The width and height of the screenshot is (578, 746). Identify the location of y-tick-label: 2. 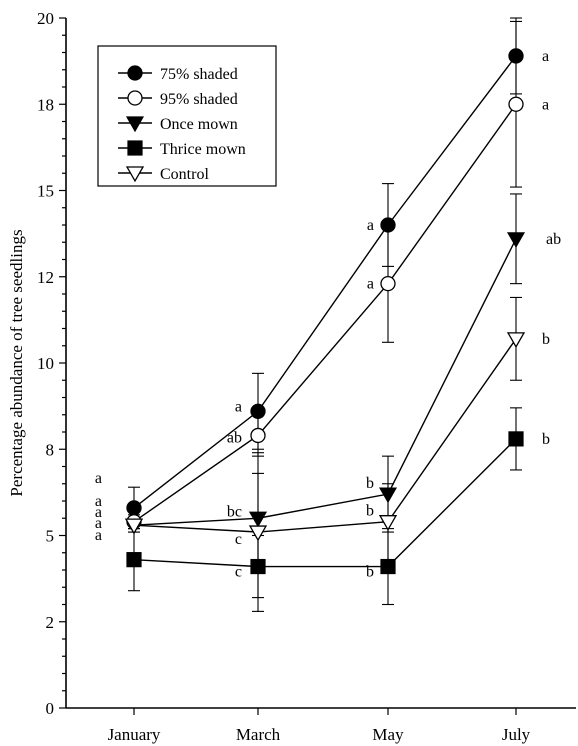
(50, 622).